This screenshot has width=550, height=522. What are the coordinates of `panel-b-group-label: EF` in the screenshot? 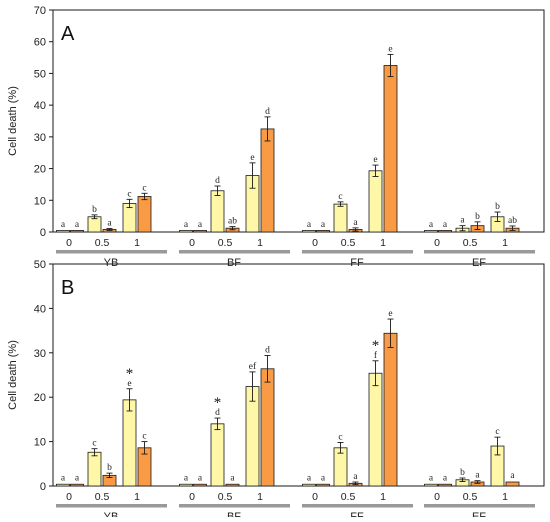 It's located at (479, 514).